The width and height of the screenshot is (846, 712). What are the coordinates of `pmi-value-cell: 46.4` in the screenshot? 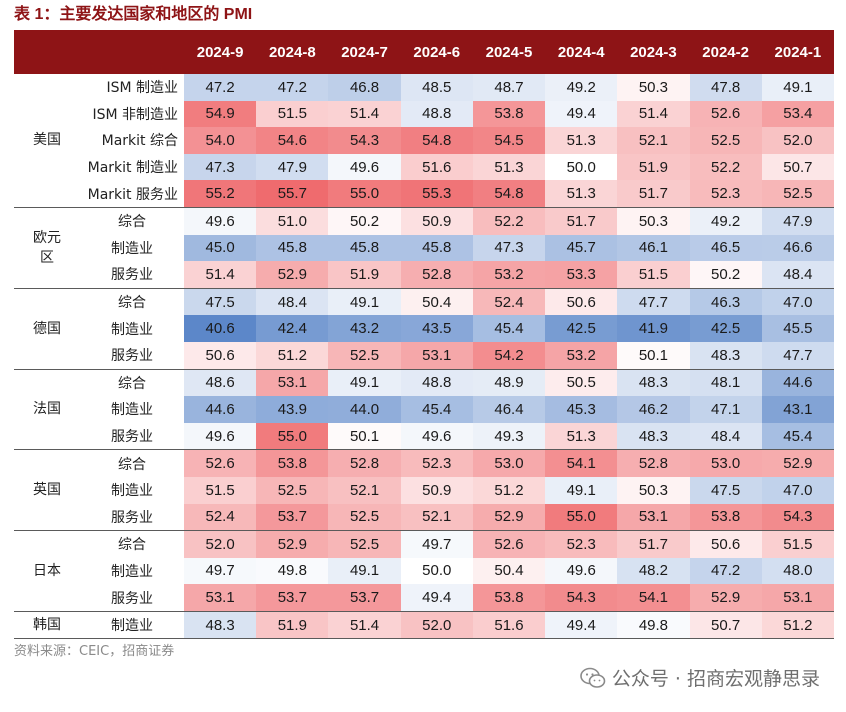 It's located at (509, 409).